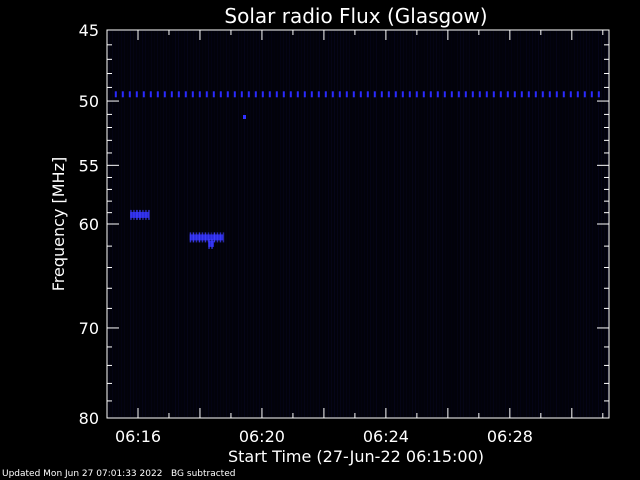 This screenshot has height=480, width=640. I want to click on updated-timestamp: Updated Mon Jun 27 07:01:33 2022, so click(82, 474).